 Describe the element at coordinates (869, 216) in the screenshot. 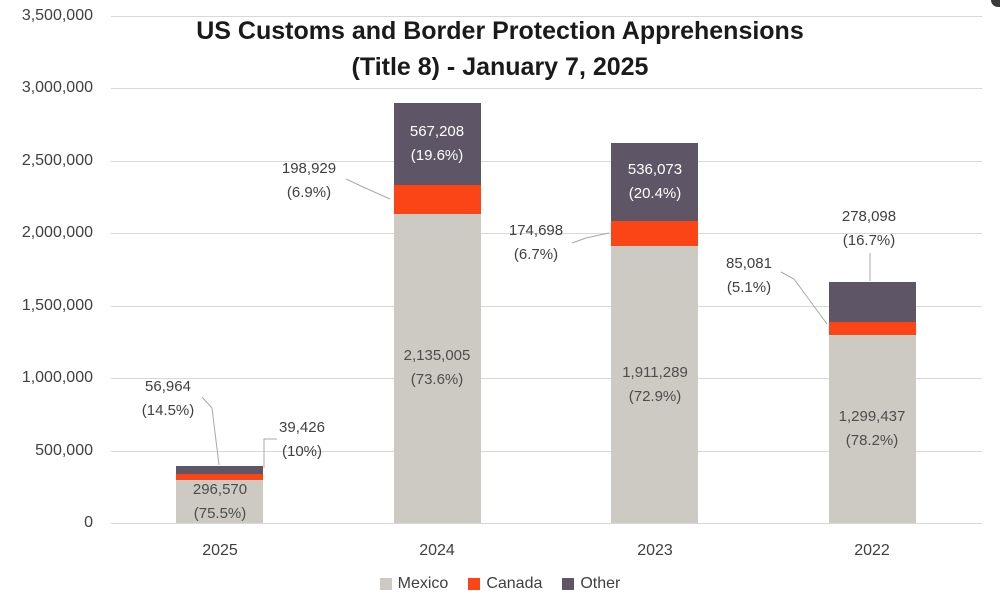

I see `label-value: 278,098` at that location.